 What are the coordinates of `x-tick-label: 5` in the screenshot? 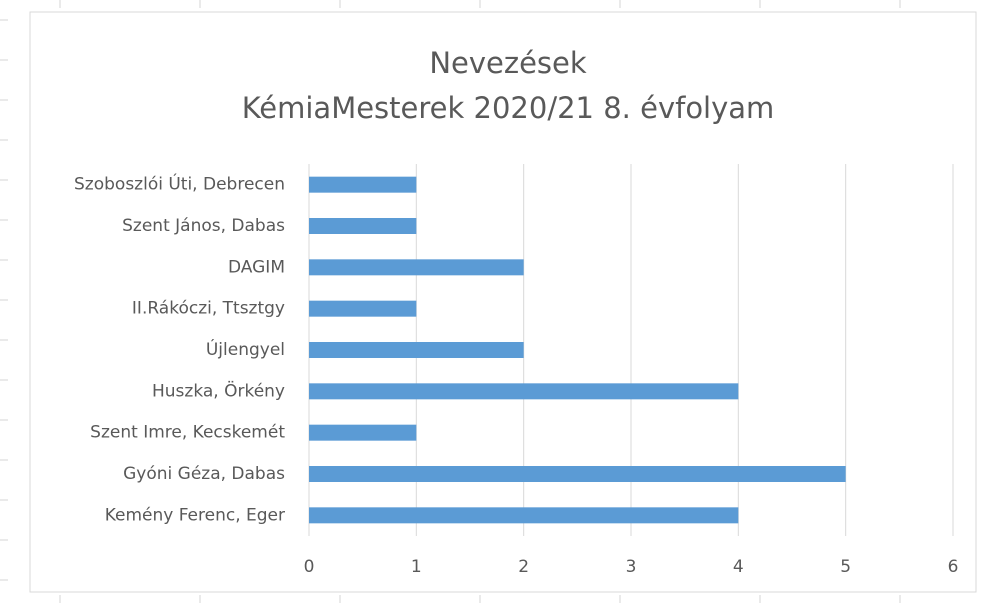 It's located at (845, 567).